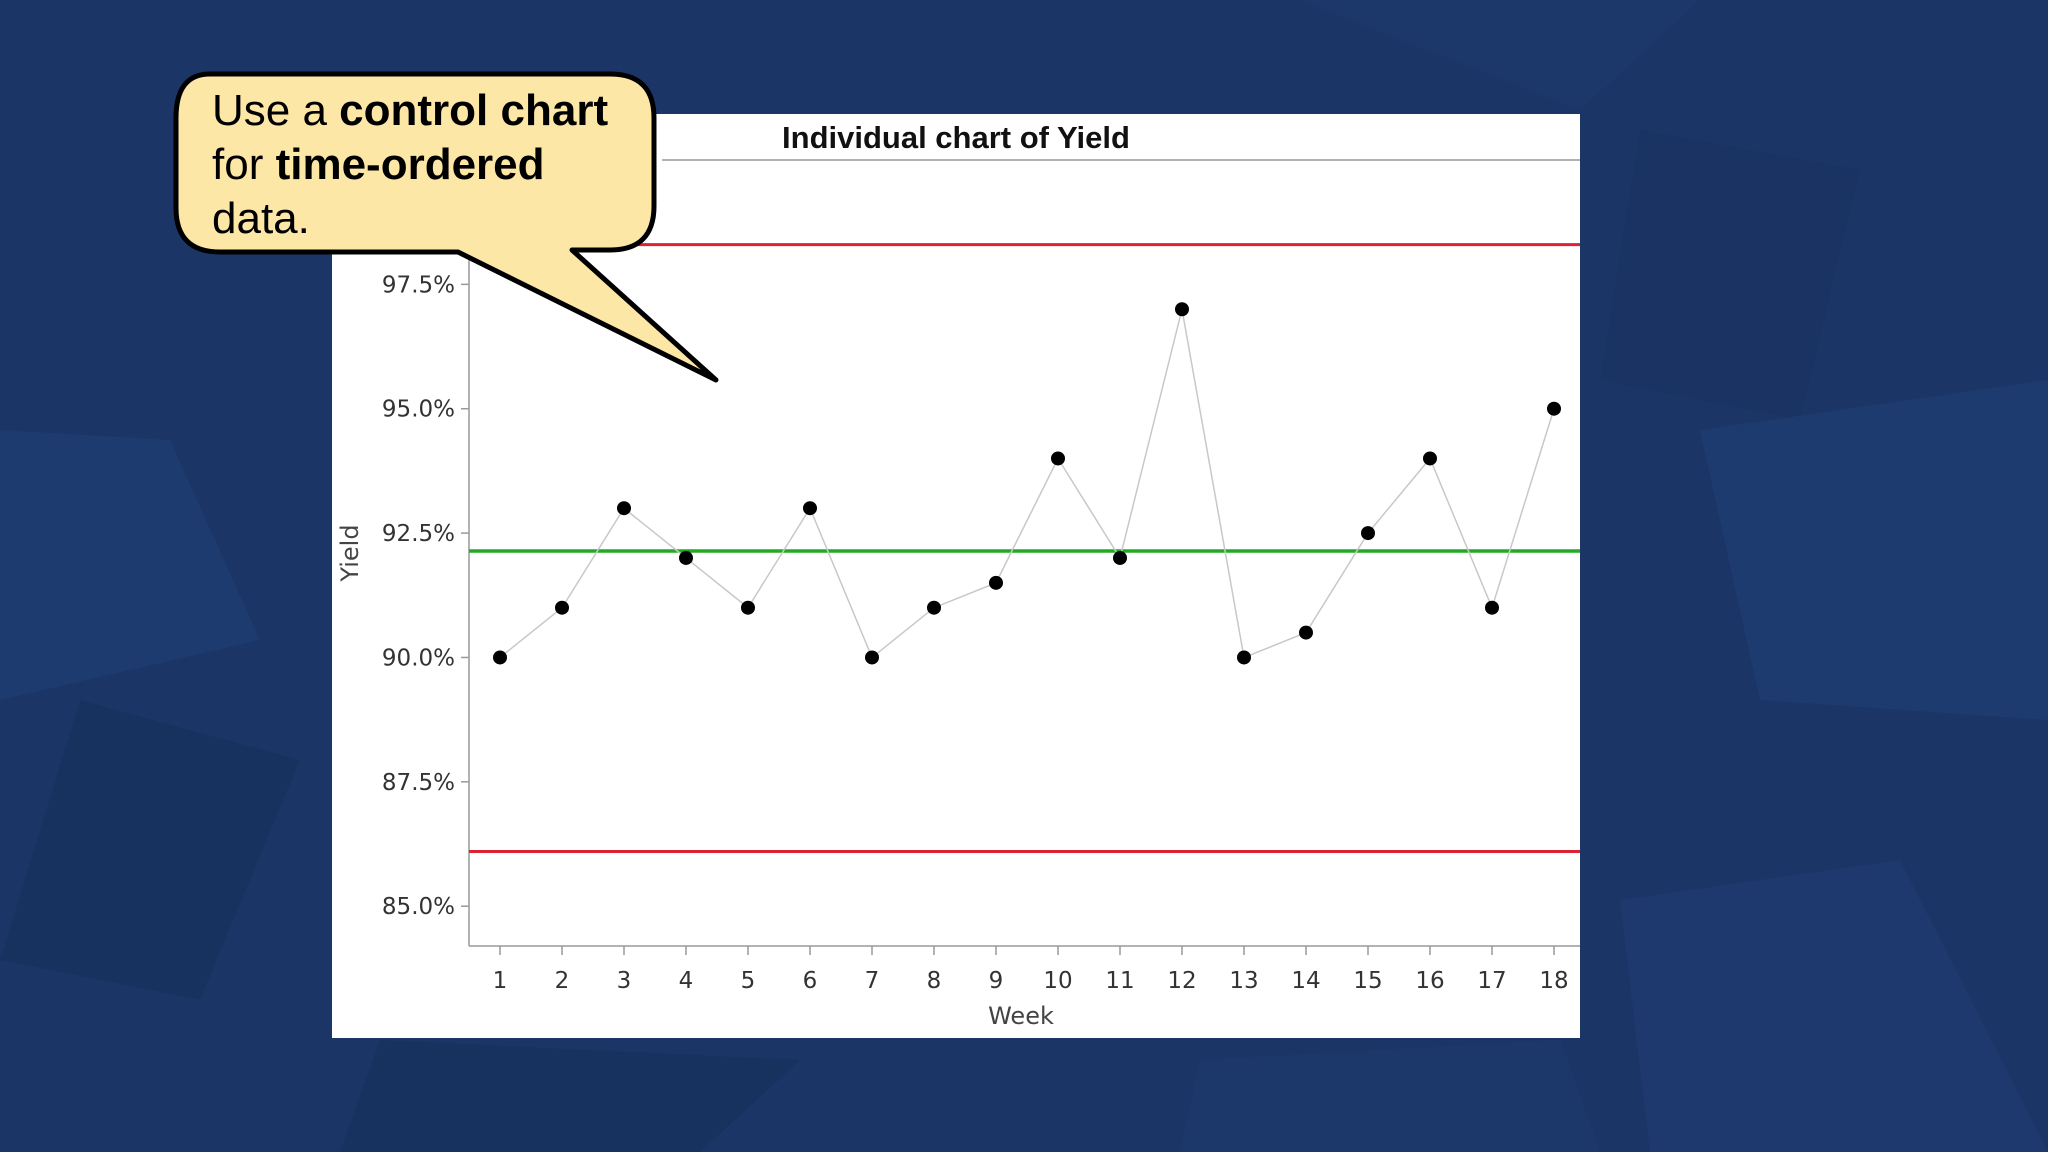  What do you see at coordinates (686, 981) in the screenshot?
I see `x-tick-label: 4` at bounding box center [686, 981].